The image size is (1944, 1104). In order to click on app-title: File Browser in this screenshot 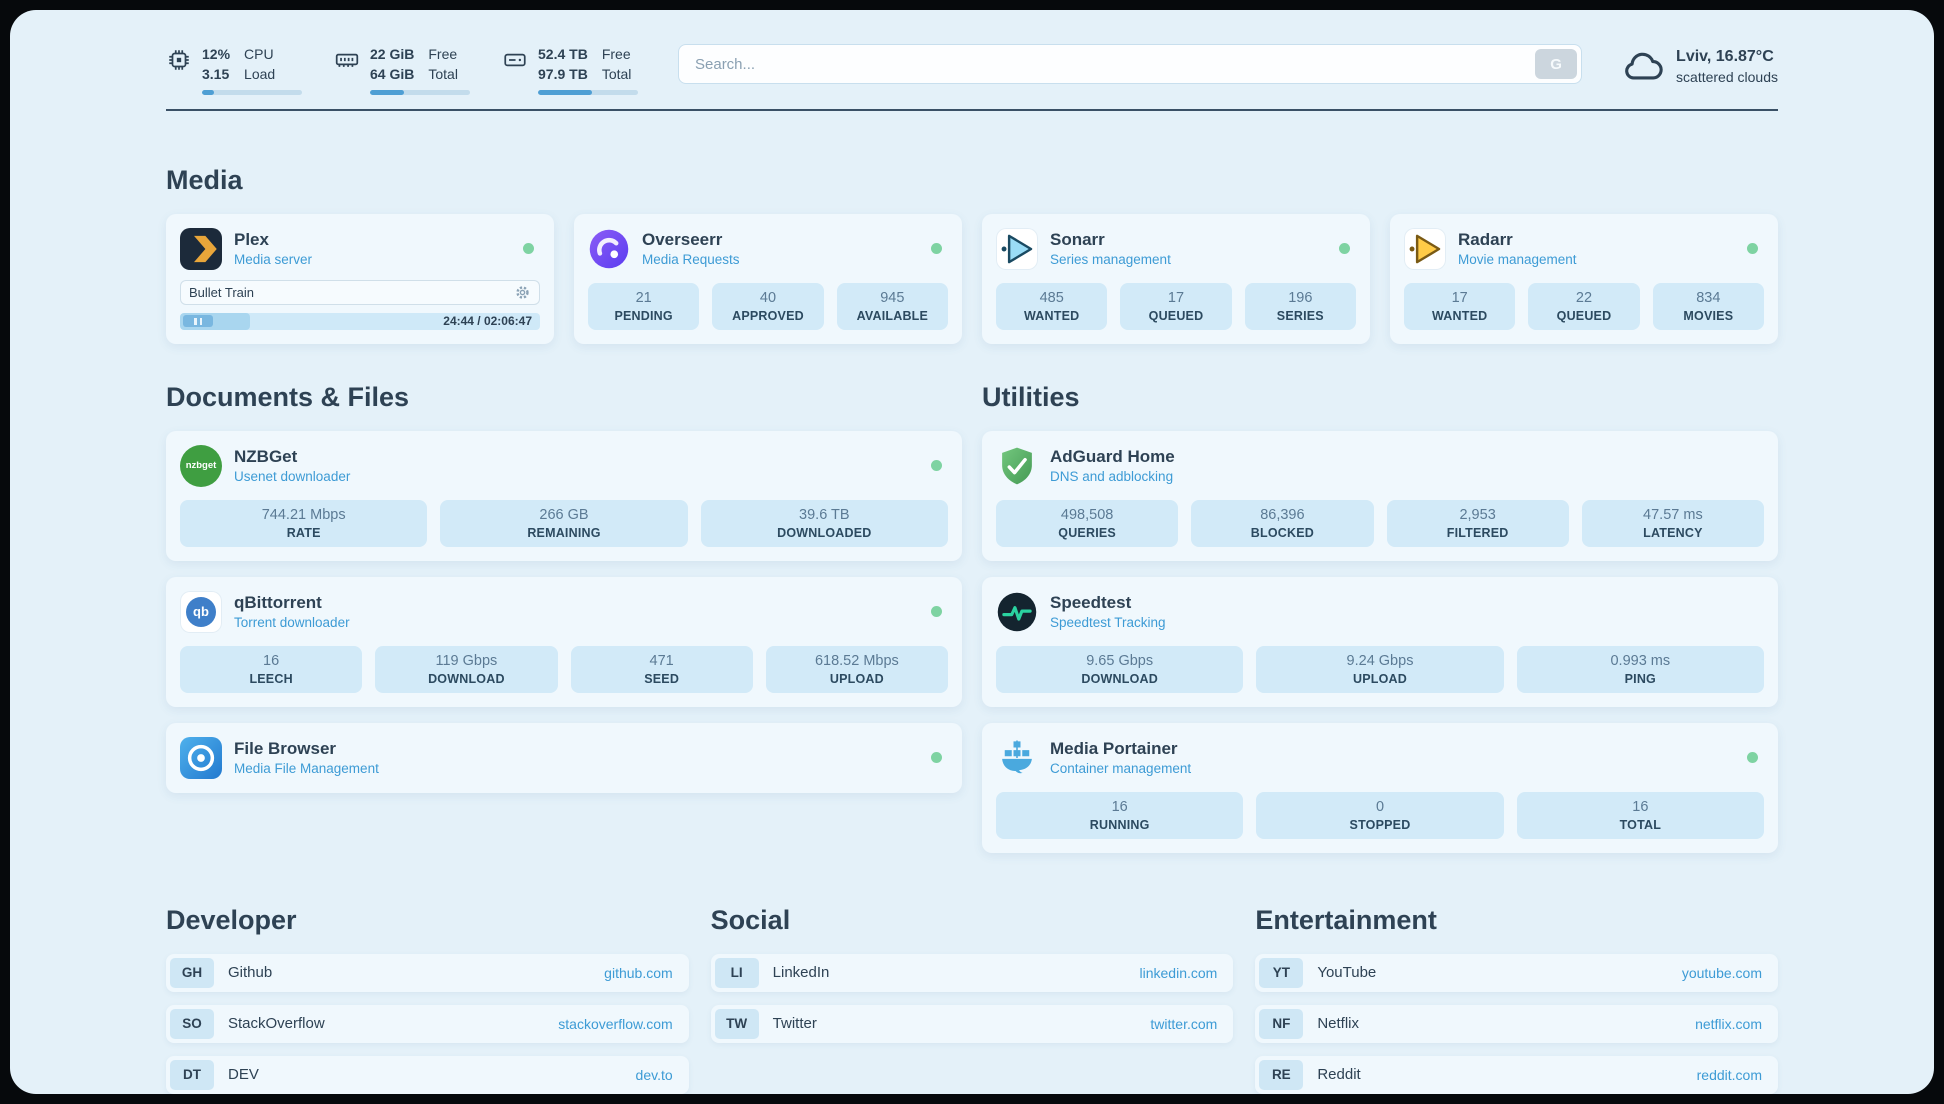, I will do `click(285, 748)`.